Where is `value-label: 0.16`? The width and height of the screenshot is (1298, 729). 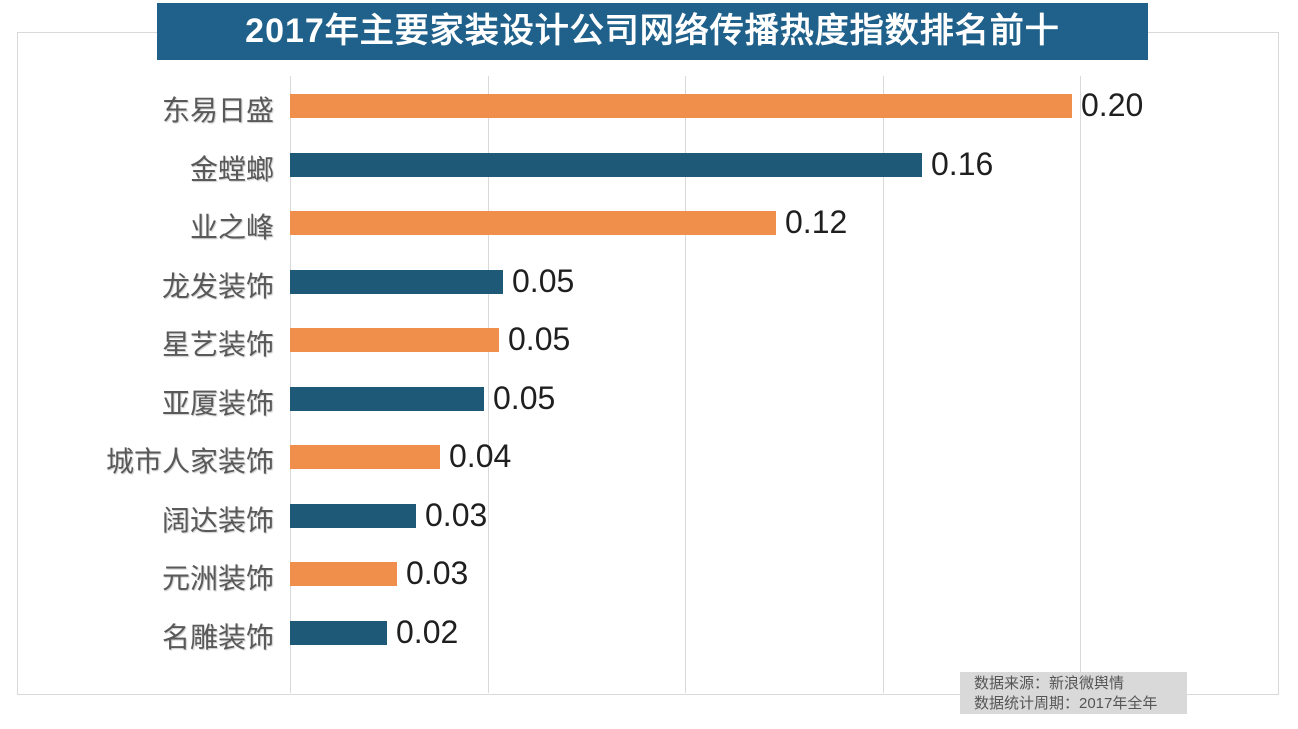 value-label: 0.16 is located at coordinates (962, 163).